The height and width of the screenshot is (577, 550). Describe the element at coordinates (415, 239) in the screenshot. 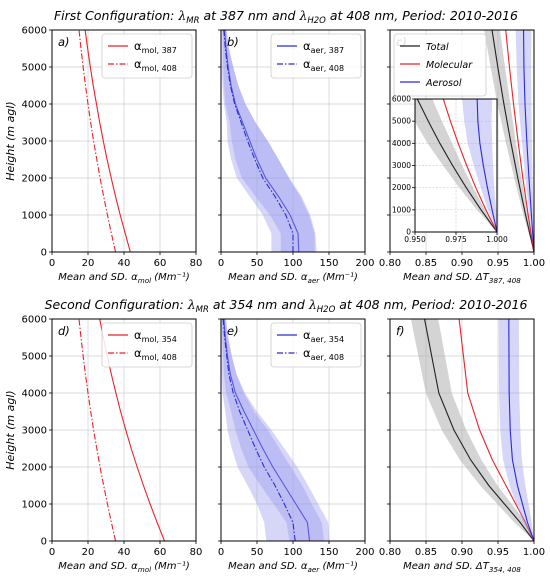

I see `x-tick-label: 0.950` at that location.